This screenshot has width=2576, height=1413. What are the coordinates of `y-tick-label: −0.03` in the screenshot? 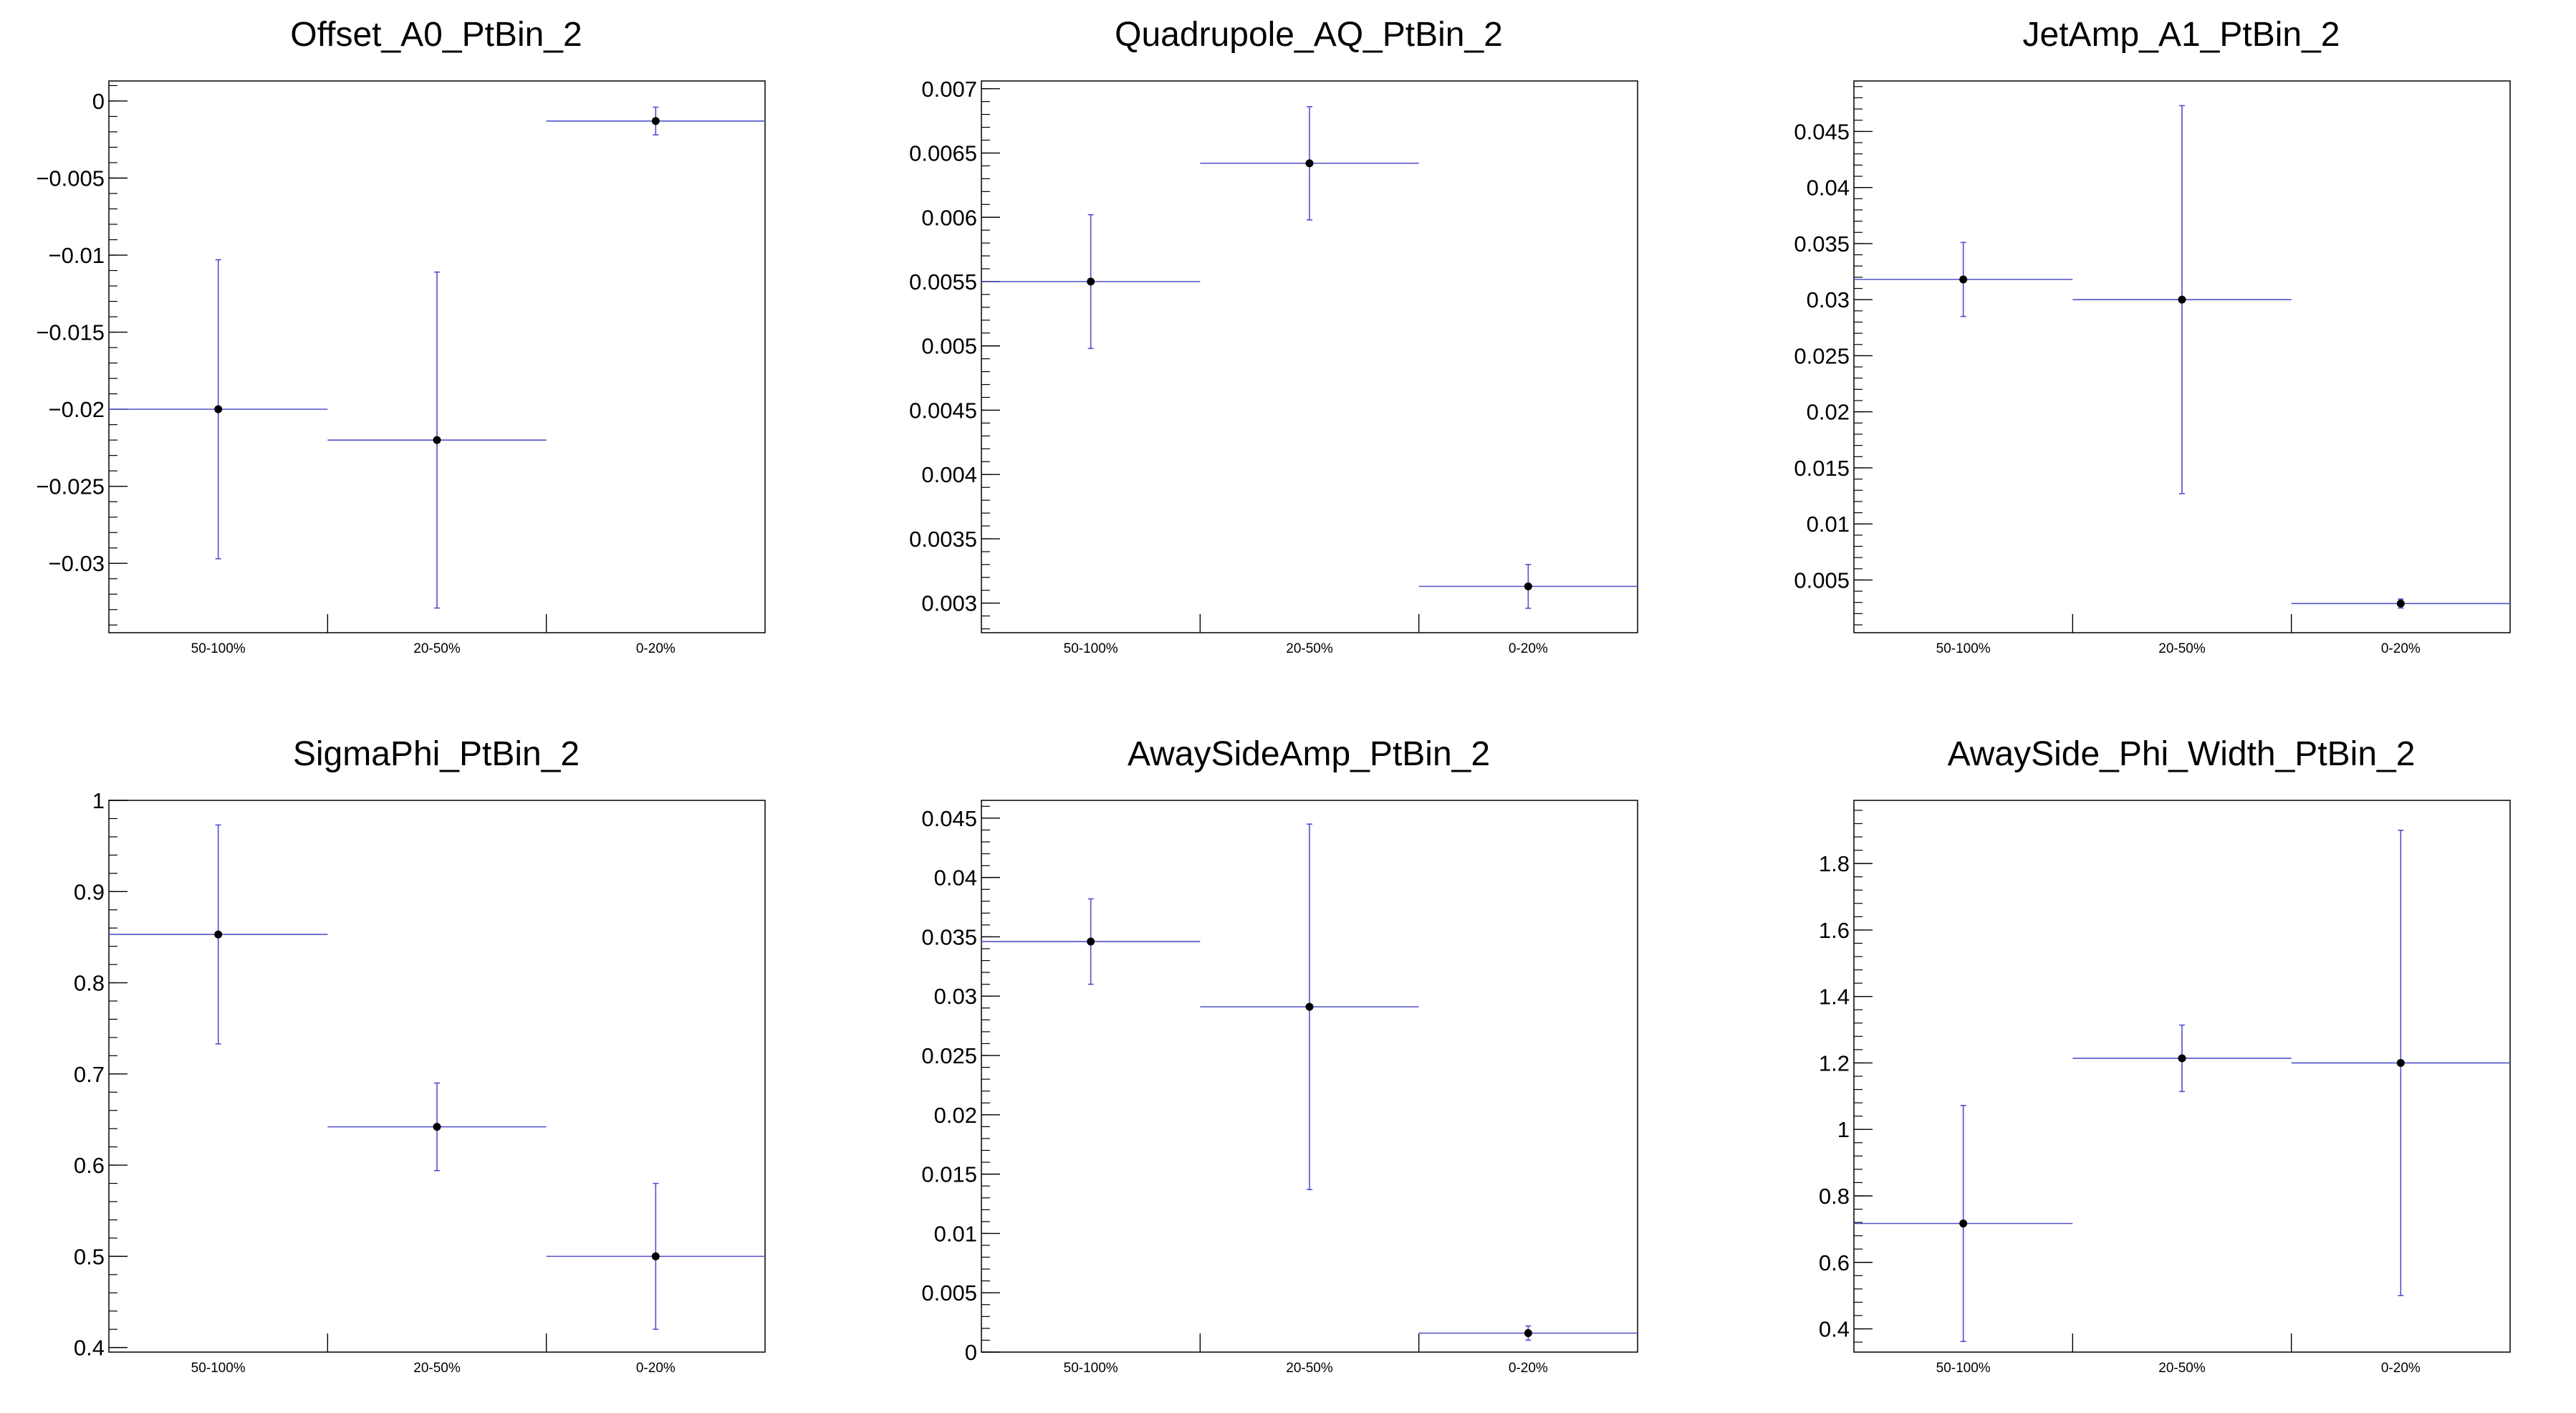 It's located at (77, 563).